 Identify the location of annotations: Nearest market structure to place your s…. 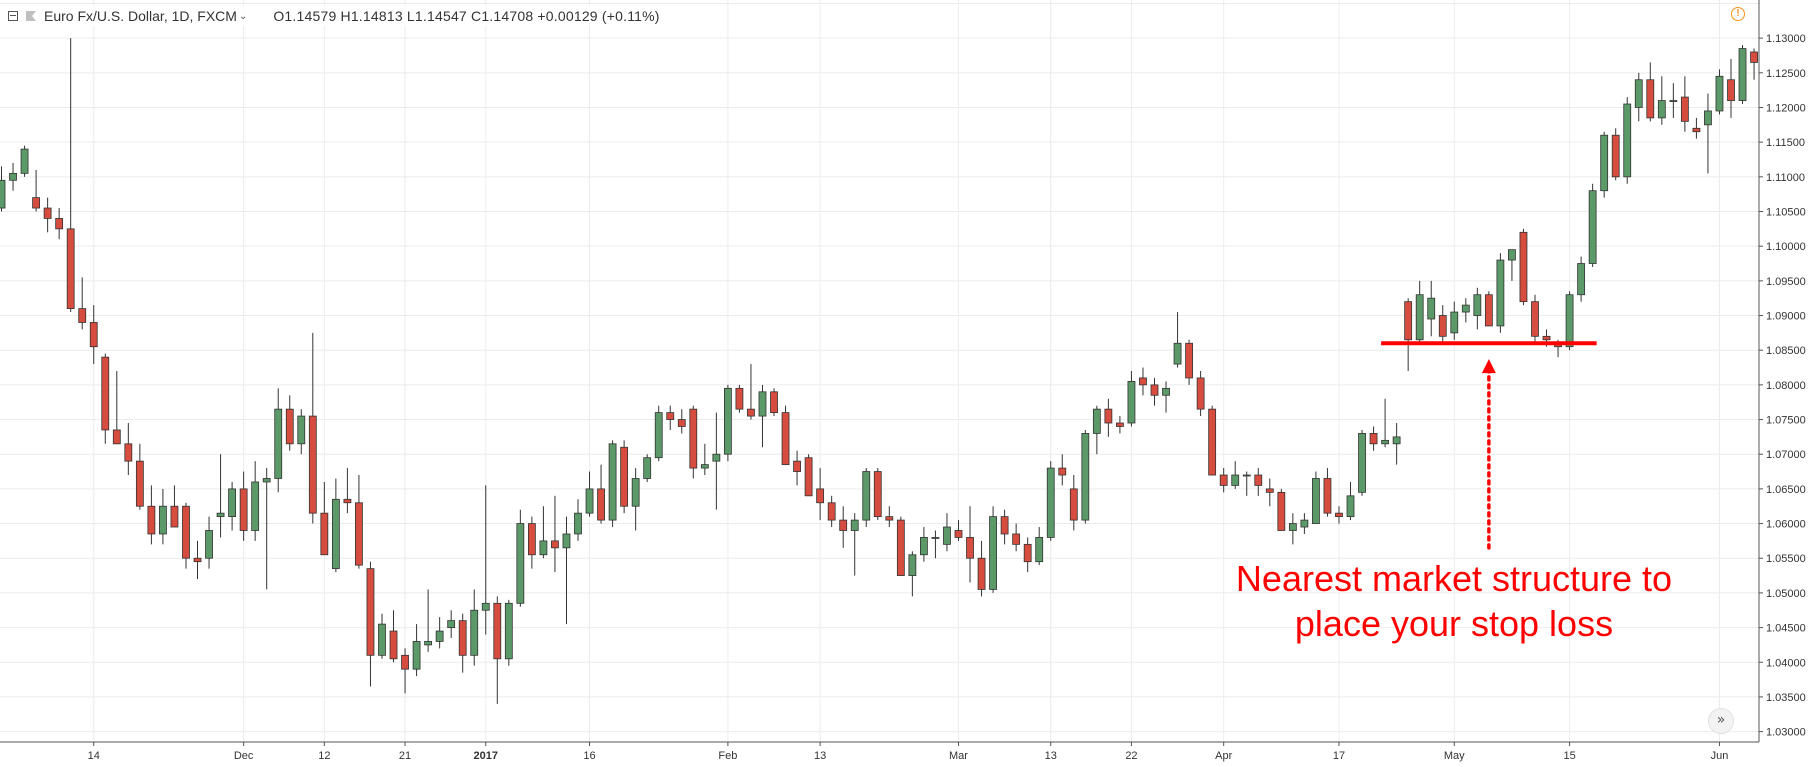
(1454, 492).